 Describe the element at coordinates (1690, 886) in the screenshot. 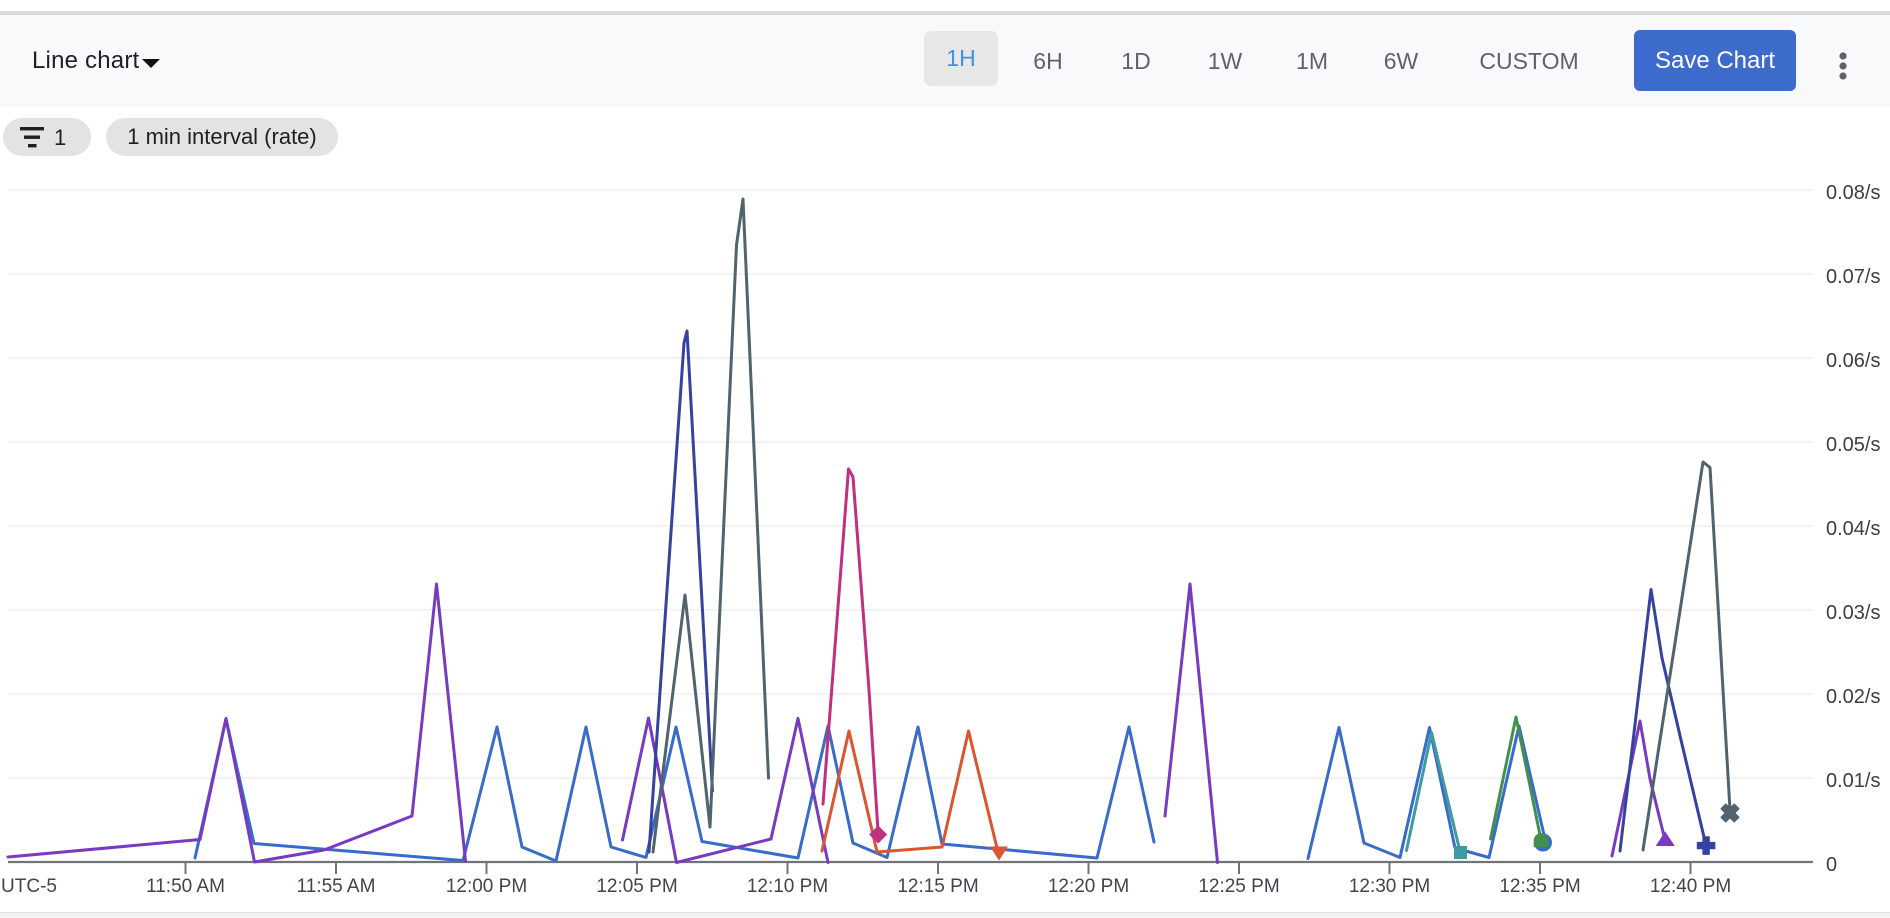

I see `svg-text: 12:40 PM` at that location.